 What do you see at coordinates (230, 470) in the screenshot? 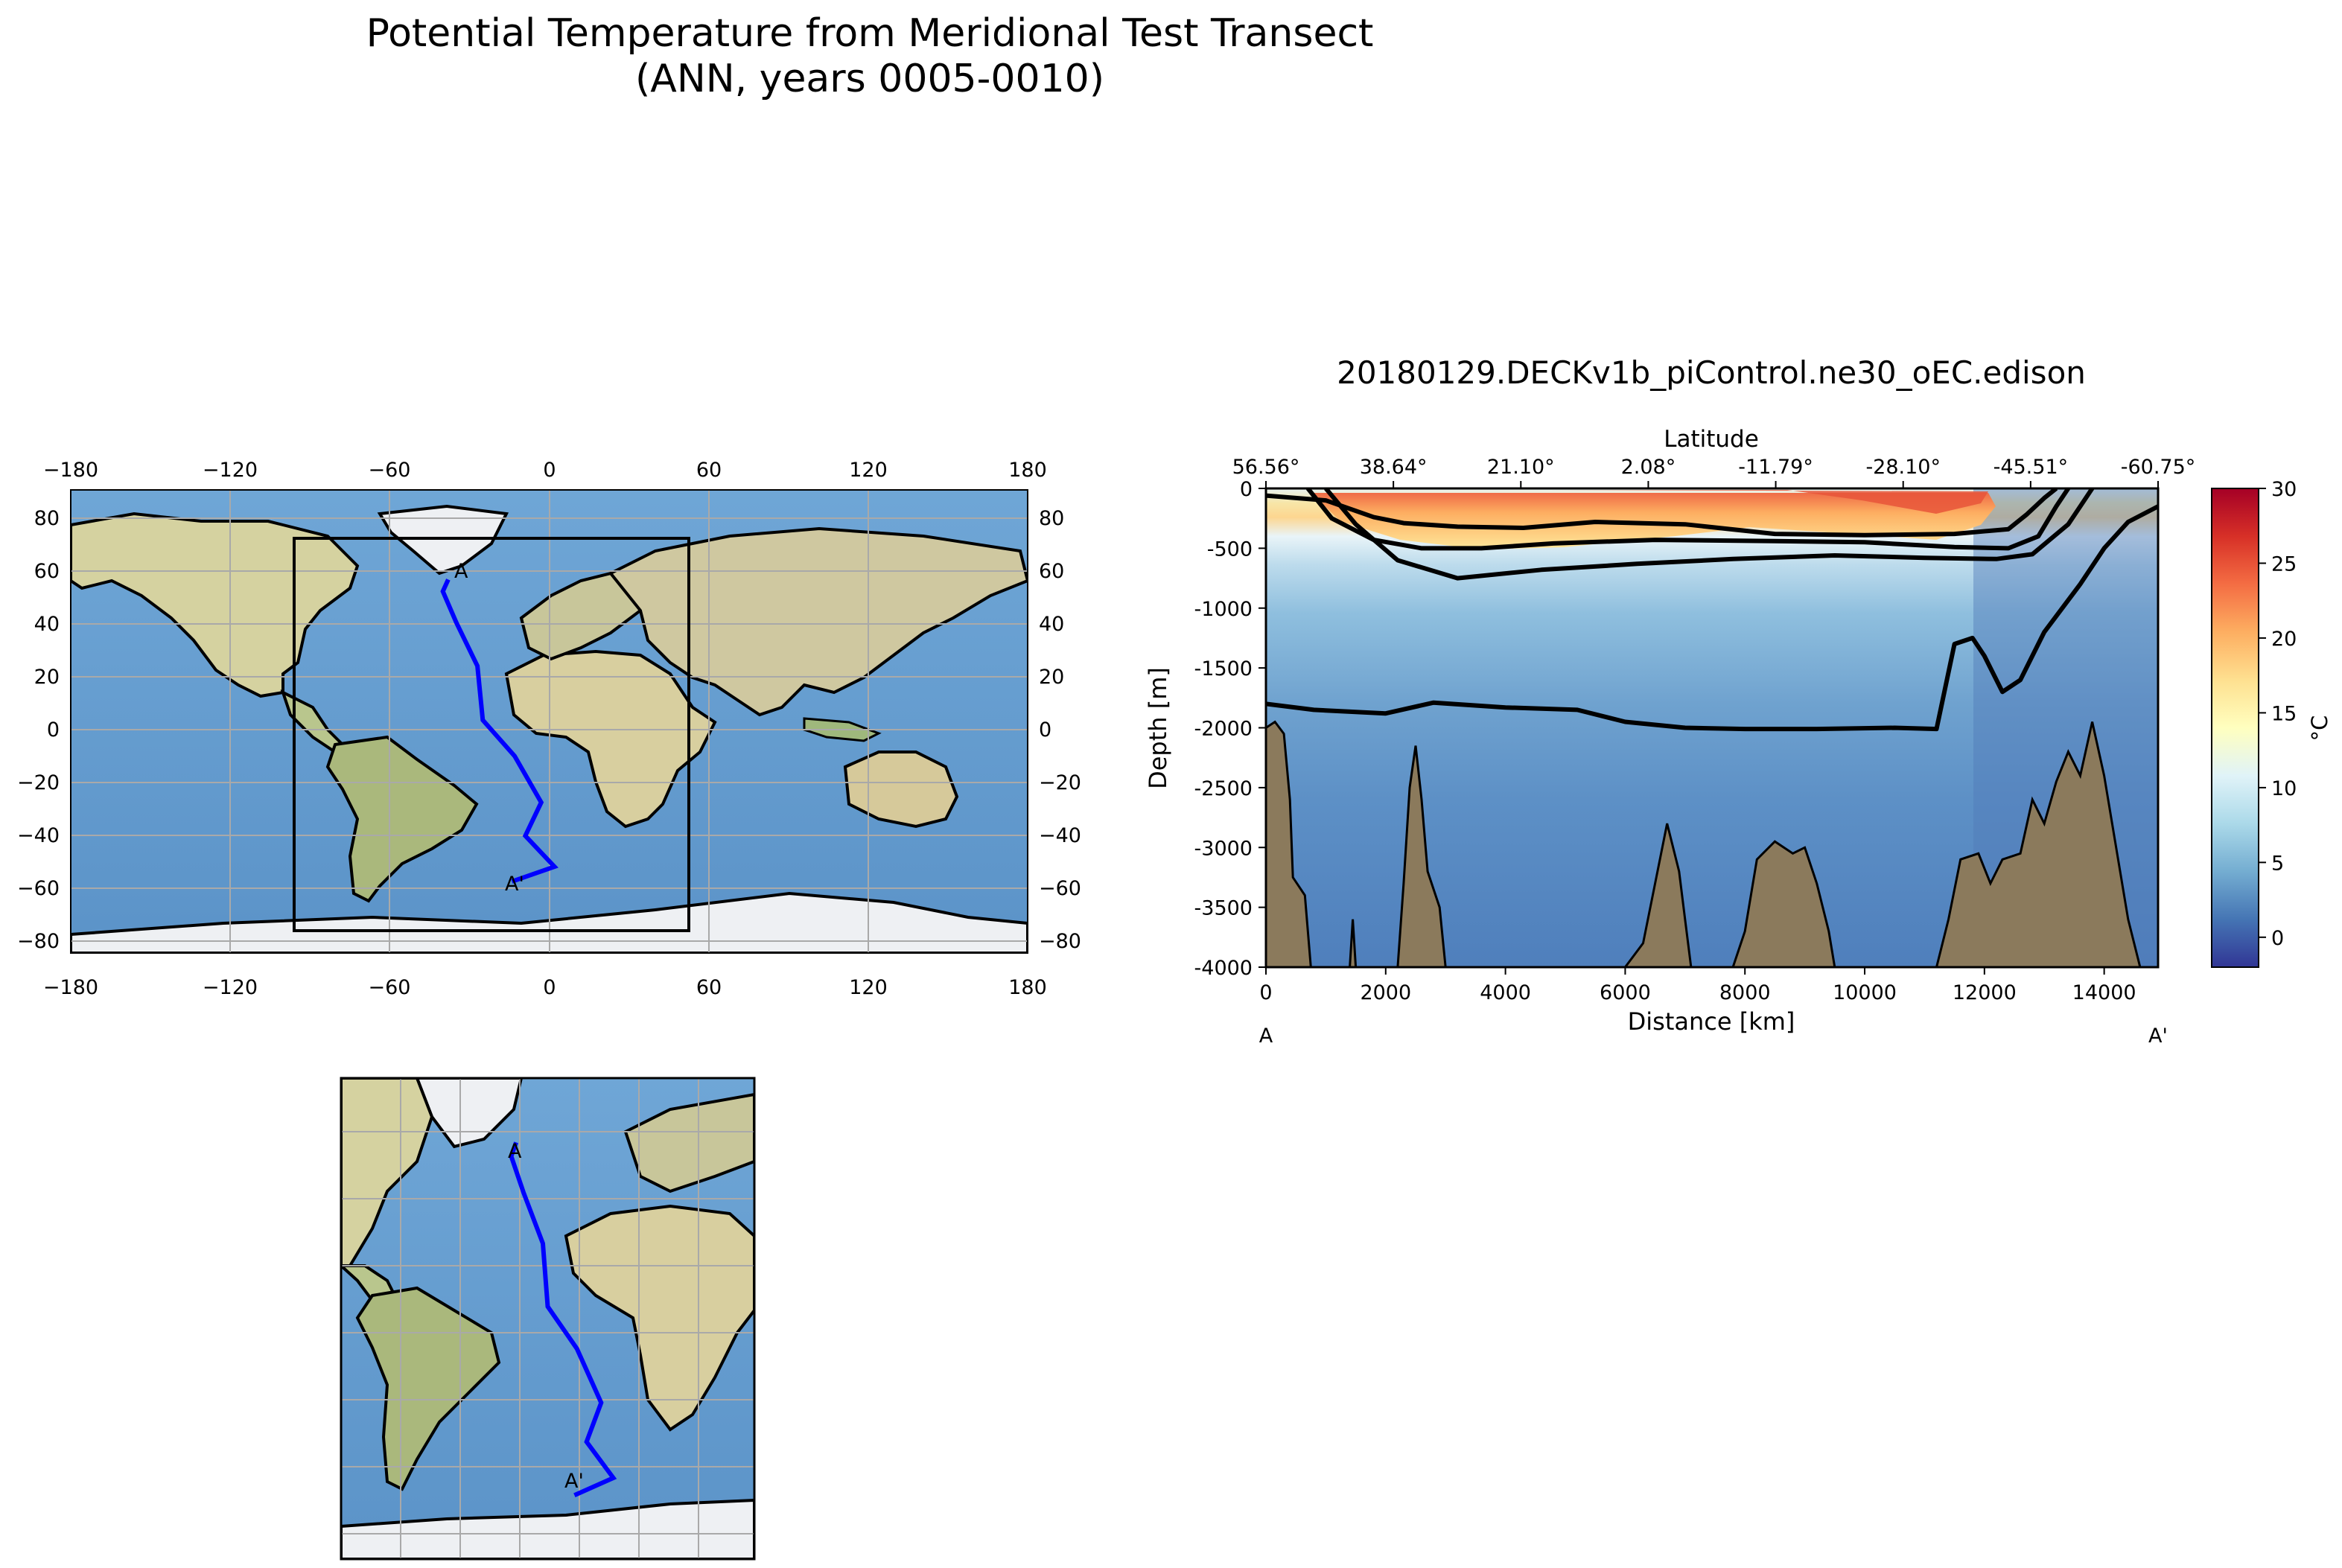
I see `lon-tick-top: −120` at bounding box center [230, 470].